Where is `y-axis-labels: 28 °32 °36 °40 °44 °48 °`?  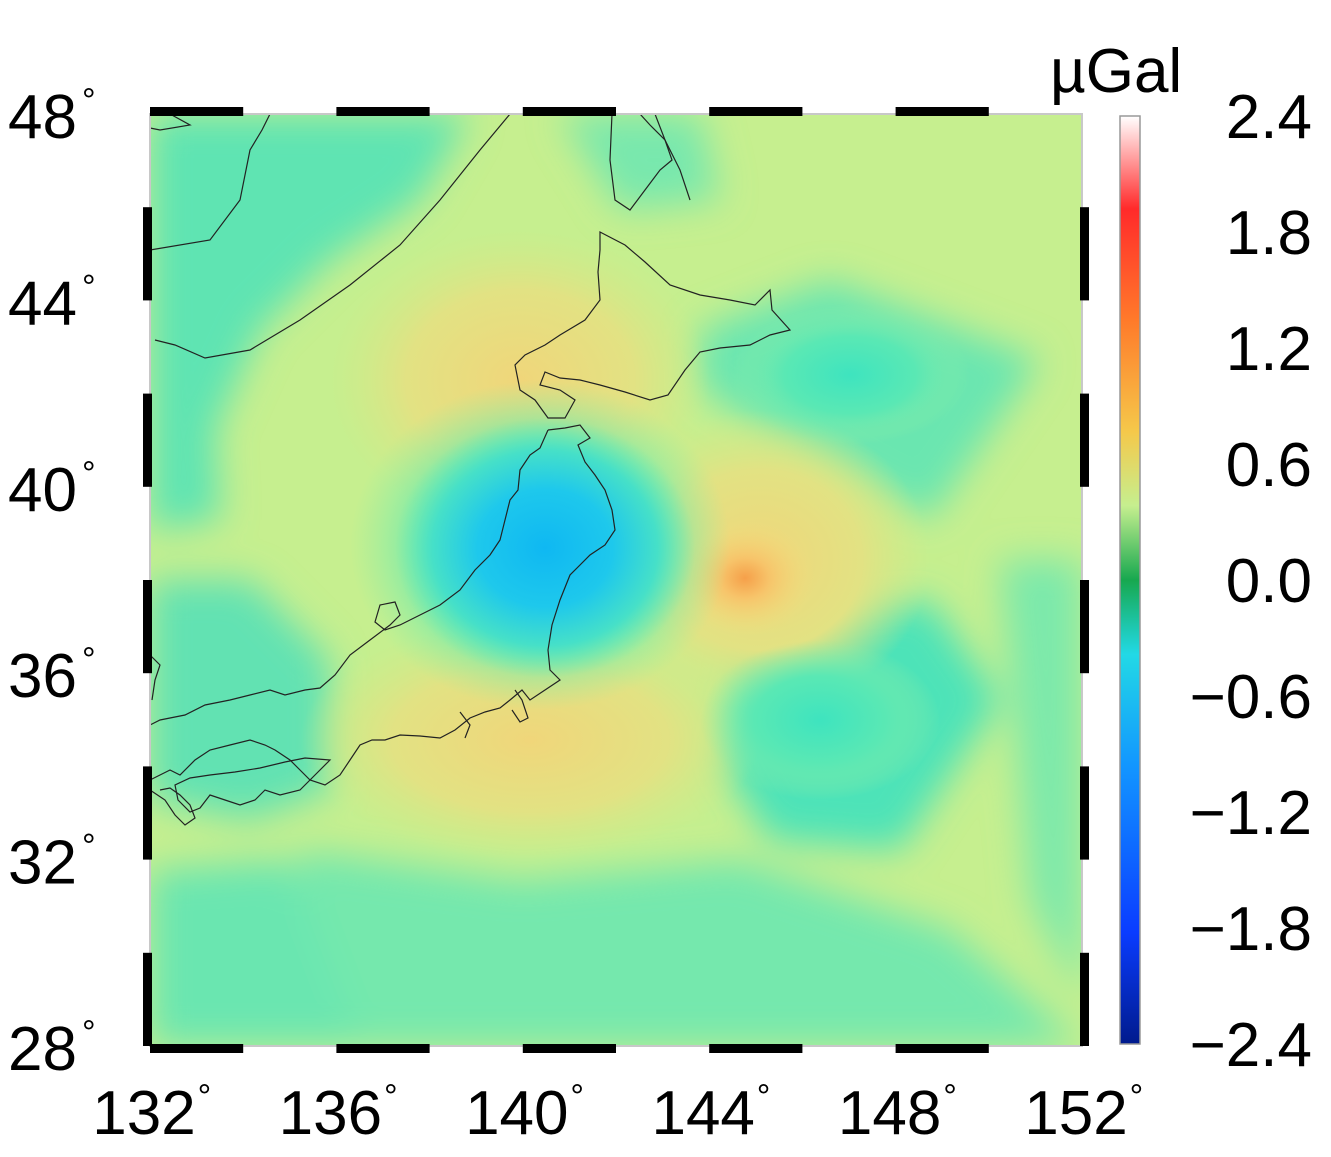 y-axis-labels: 28 °32 °36 °40 °44 °48 ° is located at coordinates (52, 583).